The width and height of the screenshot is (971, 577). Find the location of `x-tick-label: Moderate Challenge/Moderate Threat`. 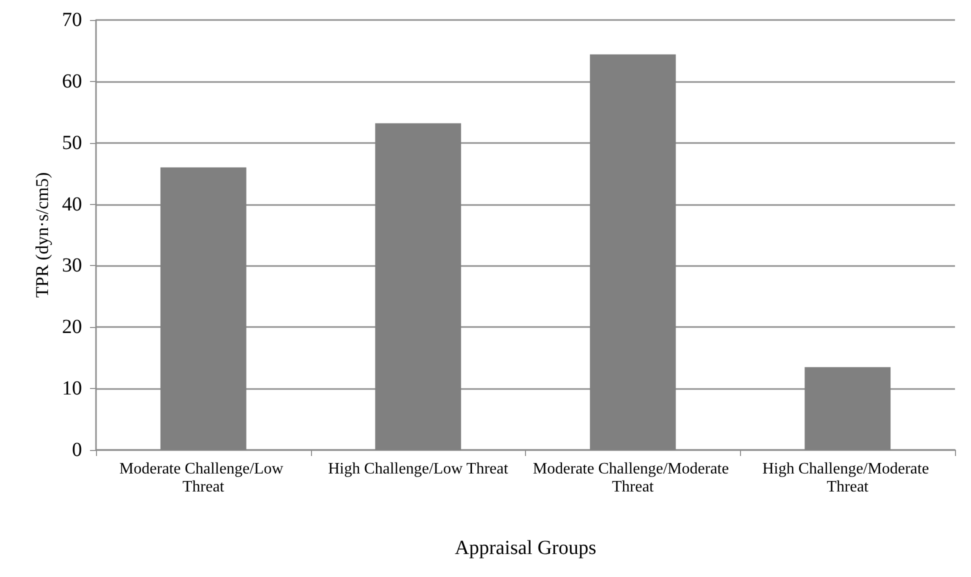

x-tick-label: Moderate Challenge/Moderate Threat is located at coordinates (632, 478).